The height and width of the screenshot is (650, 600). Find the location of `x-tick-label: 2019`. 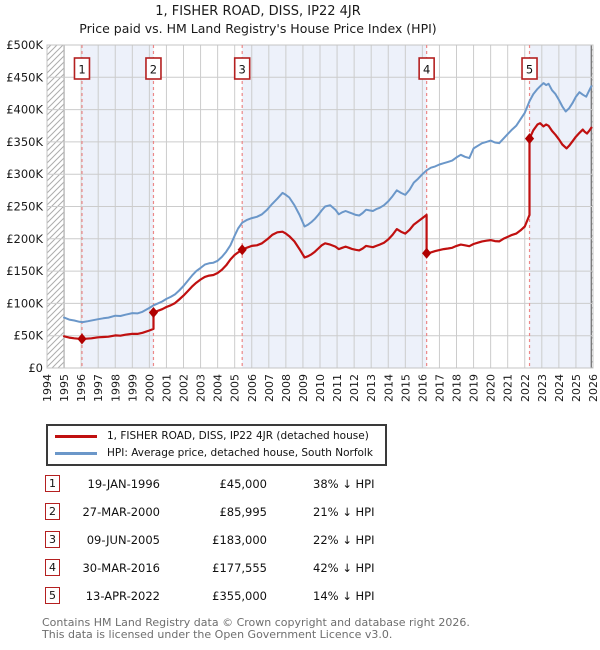

x-tick-label: 2019 is located at coordinates (474, 388).